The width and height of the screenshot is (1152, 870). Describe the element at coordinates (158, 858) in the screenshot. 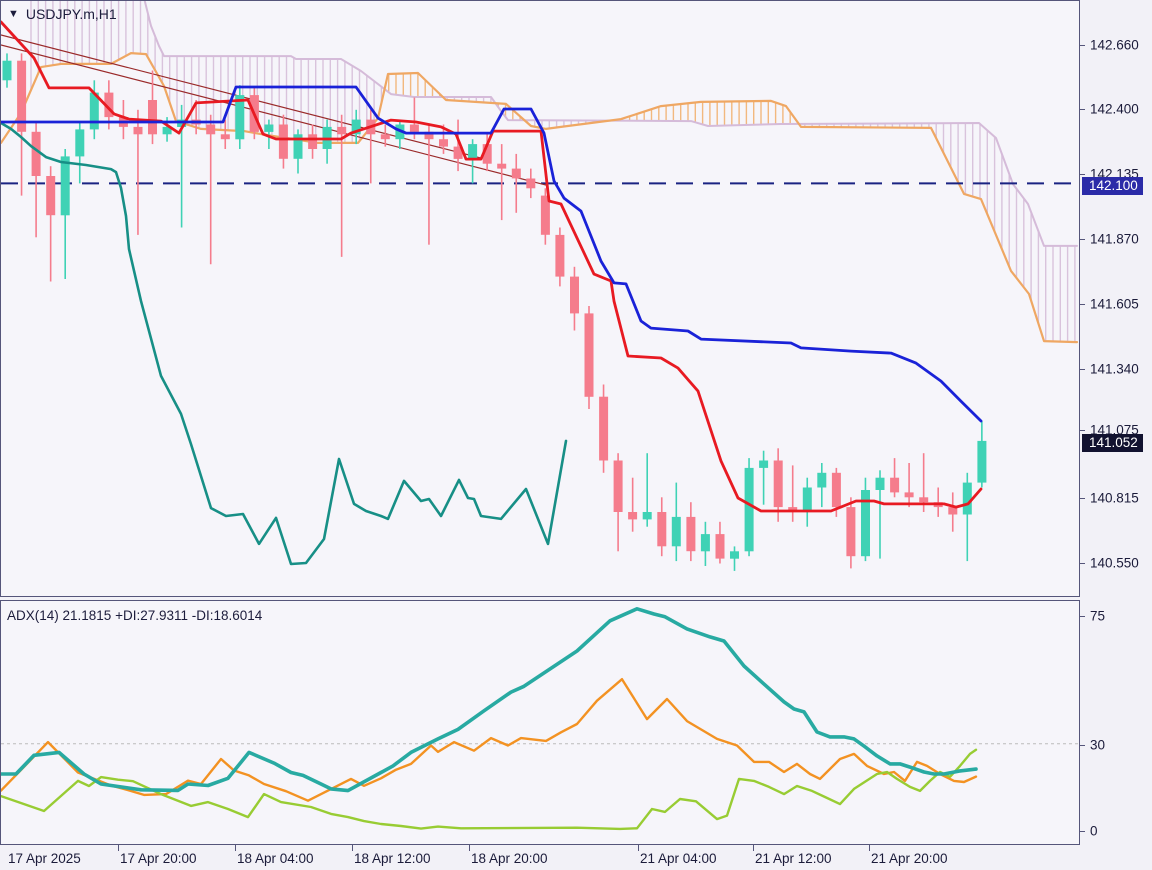

I see `time-tick-label: 17 Apr 20:00` at that location.